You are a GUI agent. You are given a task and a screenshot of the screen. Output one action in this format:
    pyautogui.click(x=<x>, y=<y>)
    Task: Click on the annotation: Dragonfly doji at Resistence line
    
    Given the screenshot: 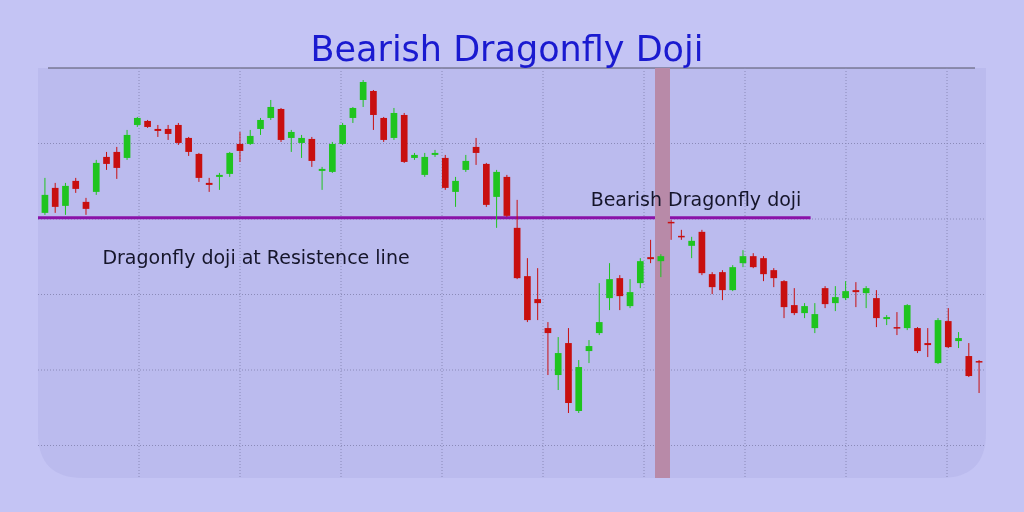 What is the action you would take?
    pyautogui.click(x=256, y=257)
    